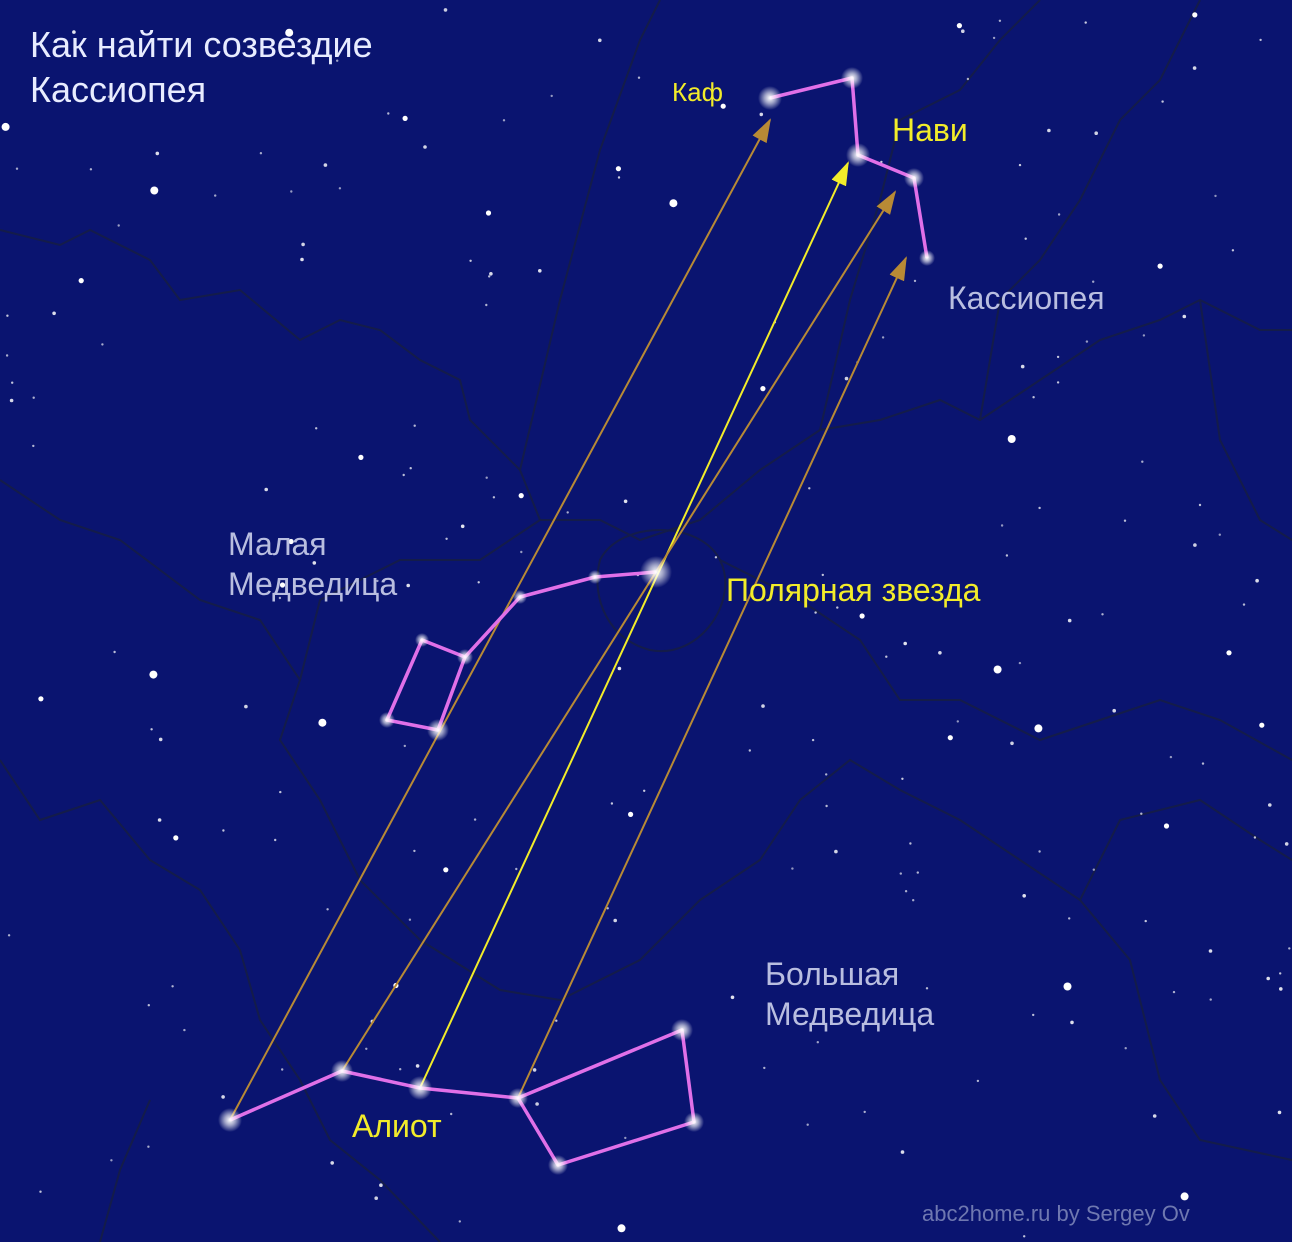 The height and width of the screenshot is (1242, 1292). What do you see at coordinates (682, 1030) in the screenshot?
I see `big-dipper-star` at bounding box center [682, 1030].